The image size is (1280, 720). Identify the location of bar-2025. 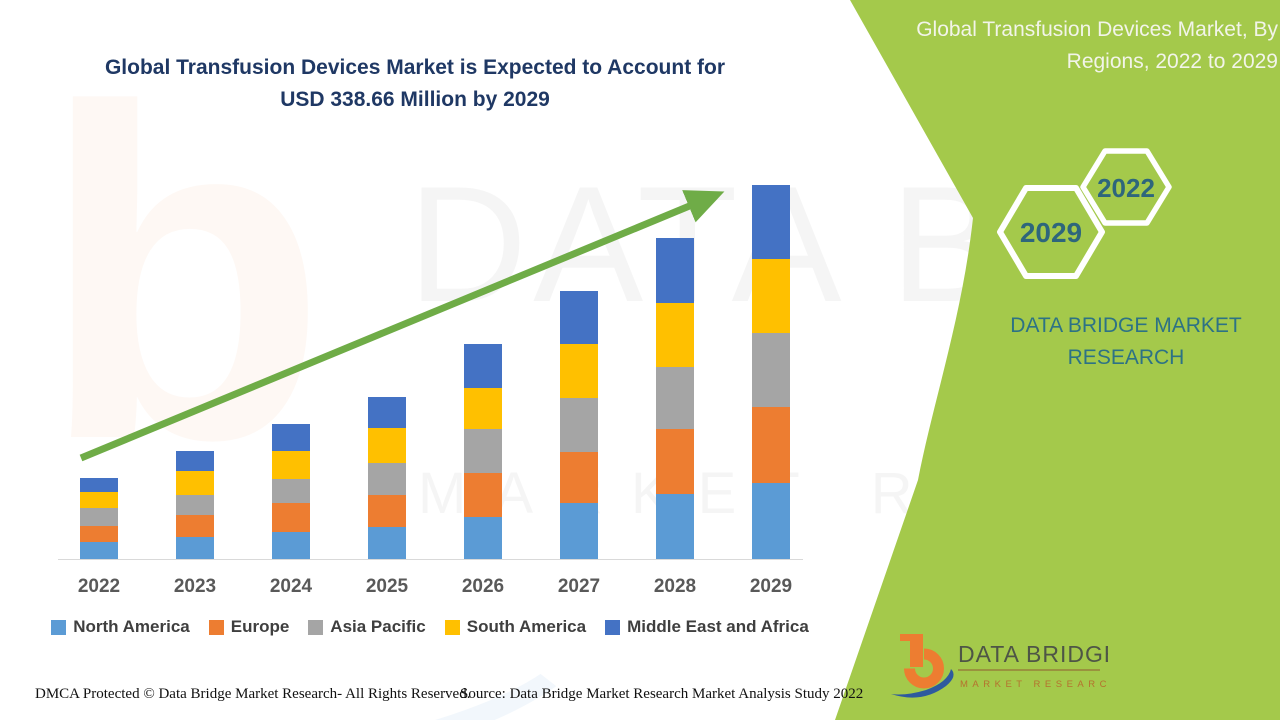
(387, 478).